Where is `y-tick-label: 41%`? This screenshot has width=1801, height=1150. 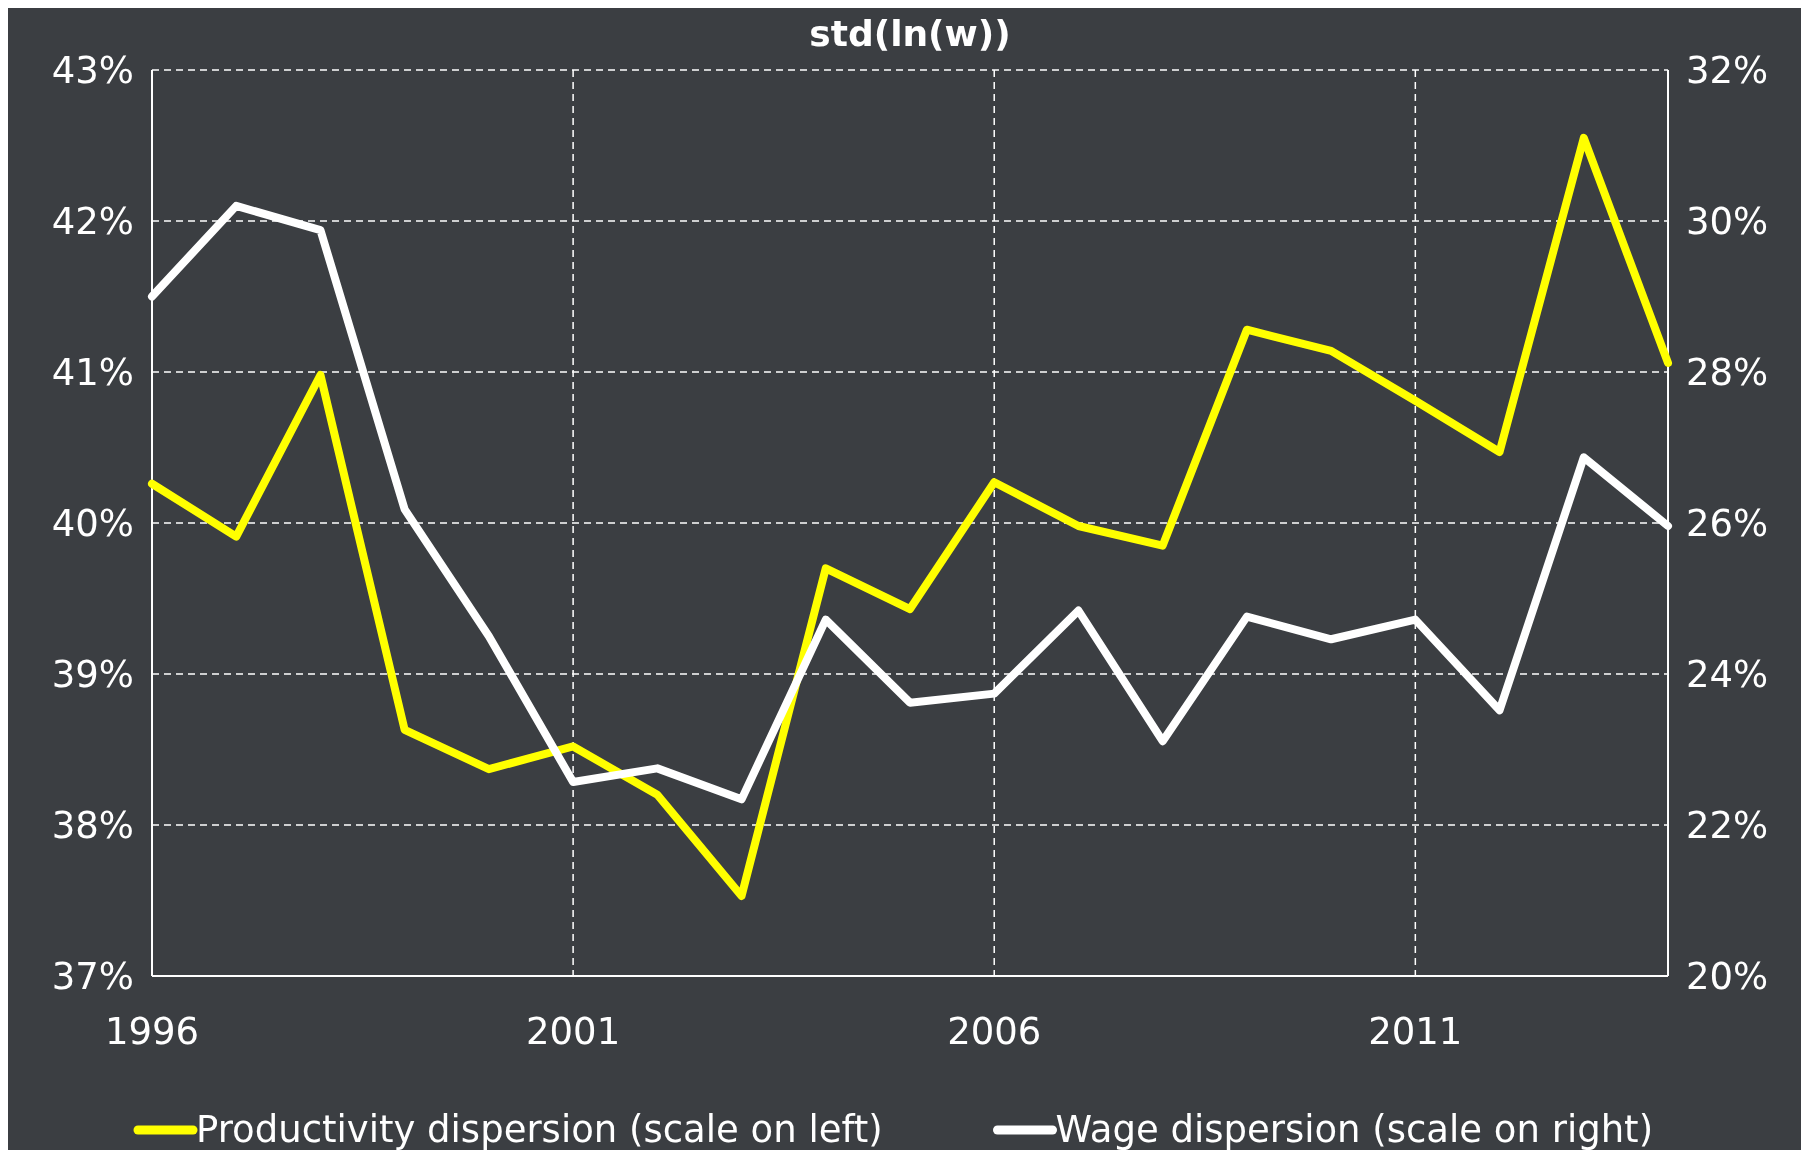 y-tick-label: 41% is located at coordinates (92, 372).